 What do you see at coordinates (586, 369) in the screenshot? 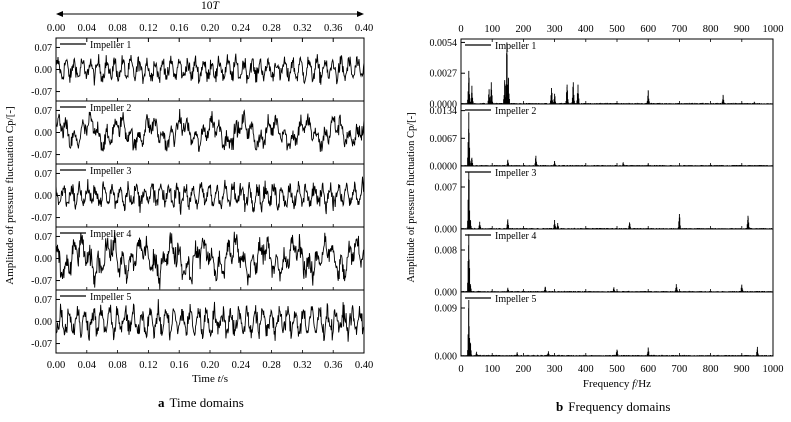
I see `b-x-tick-label: 400` at bounding box center [586, 369].